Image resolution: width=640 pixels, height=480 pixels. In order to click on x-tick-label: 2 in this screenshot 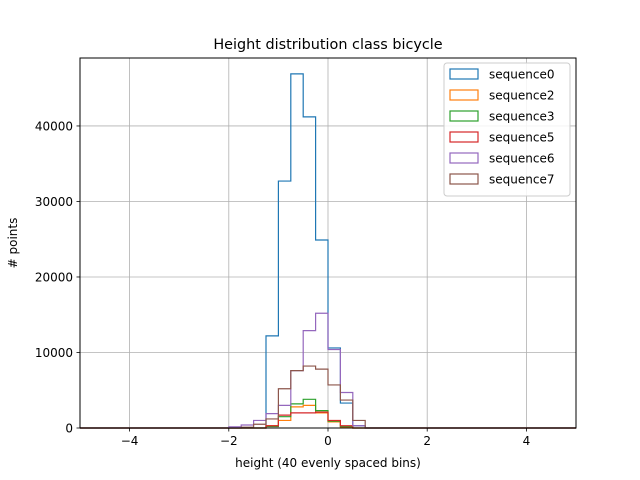, I will do `click(427, 441)`.